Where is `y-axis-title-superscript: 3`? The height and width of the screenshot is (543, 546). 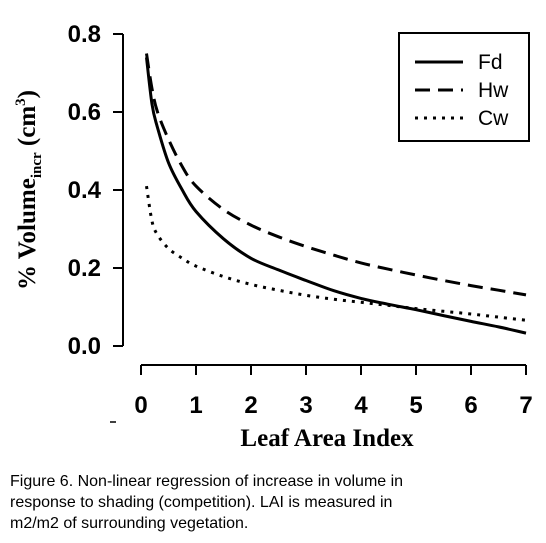
y-axis-title-superscript: 3 is located at coordinates (21, 102).